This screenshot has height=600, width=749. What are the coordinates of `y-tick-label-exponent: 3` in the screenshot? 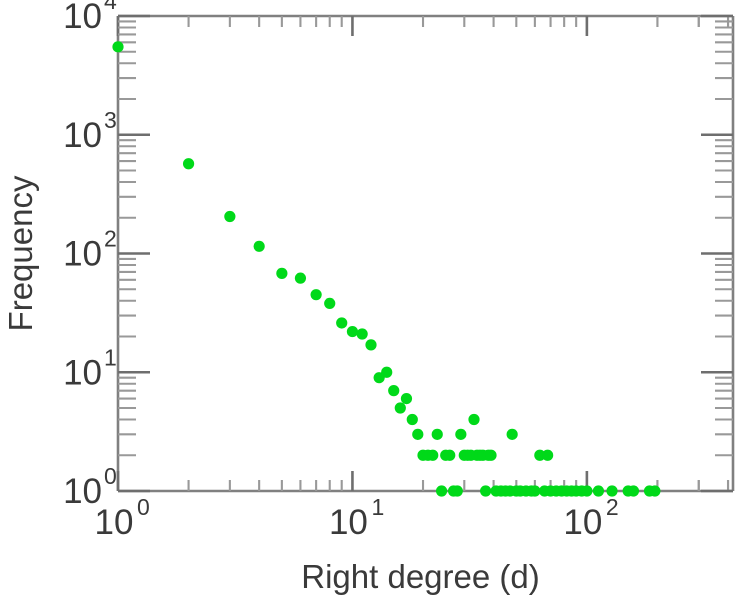 It's located at (110, 120).